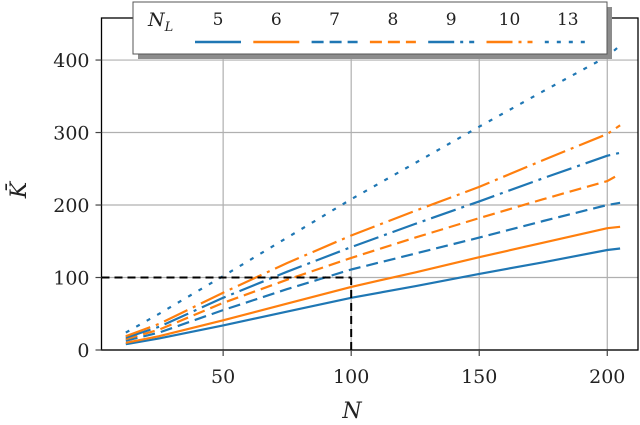  I want to click on legend-box, so click(370, 28).